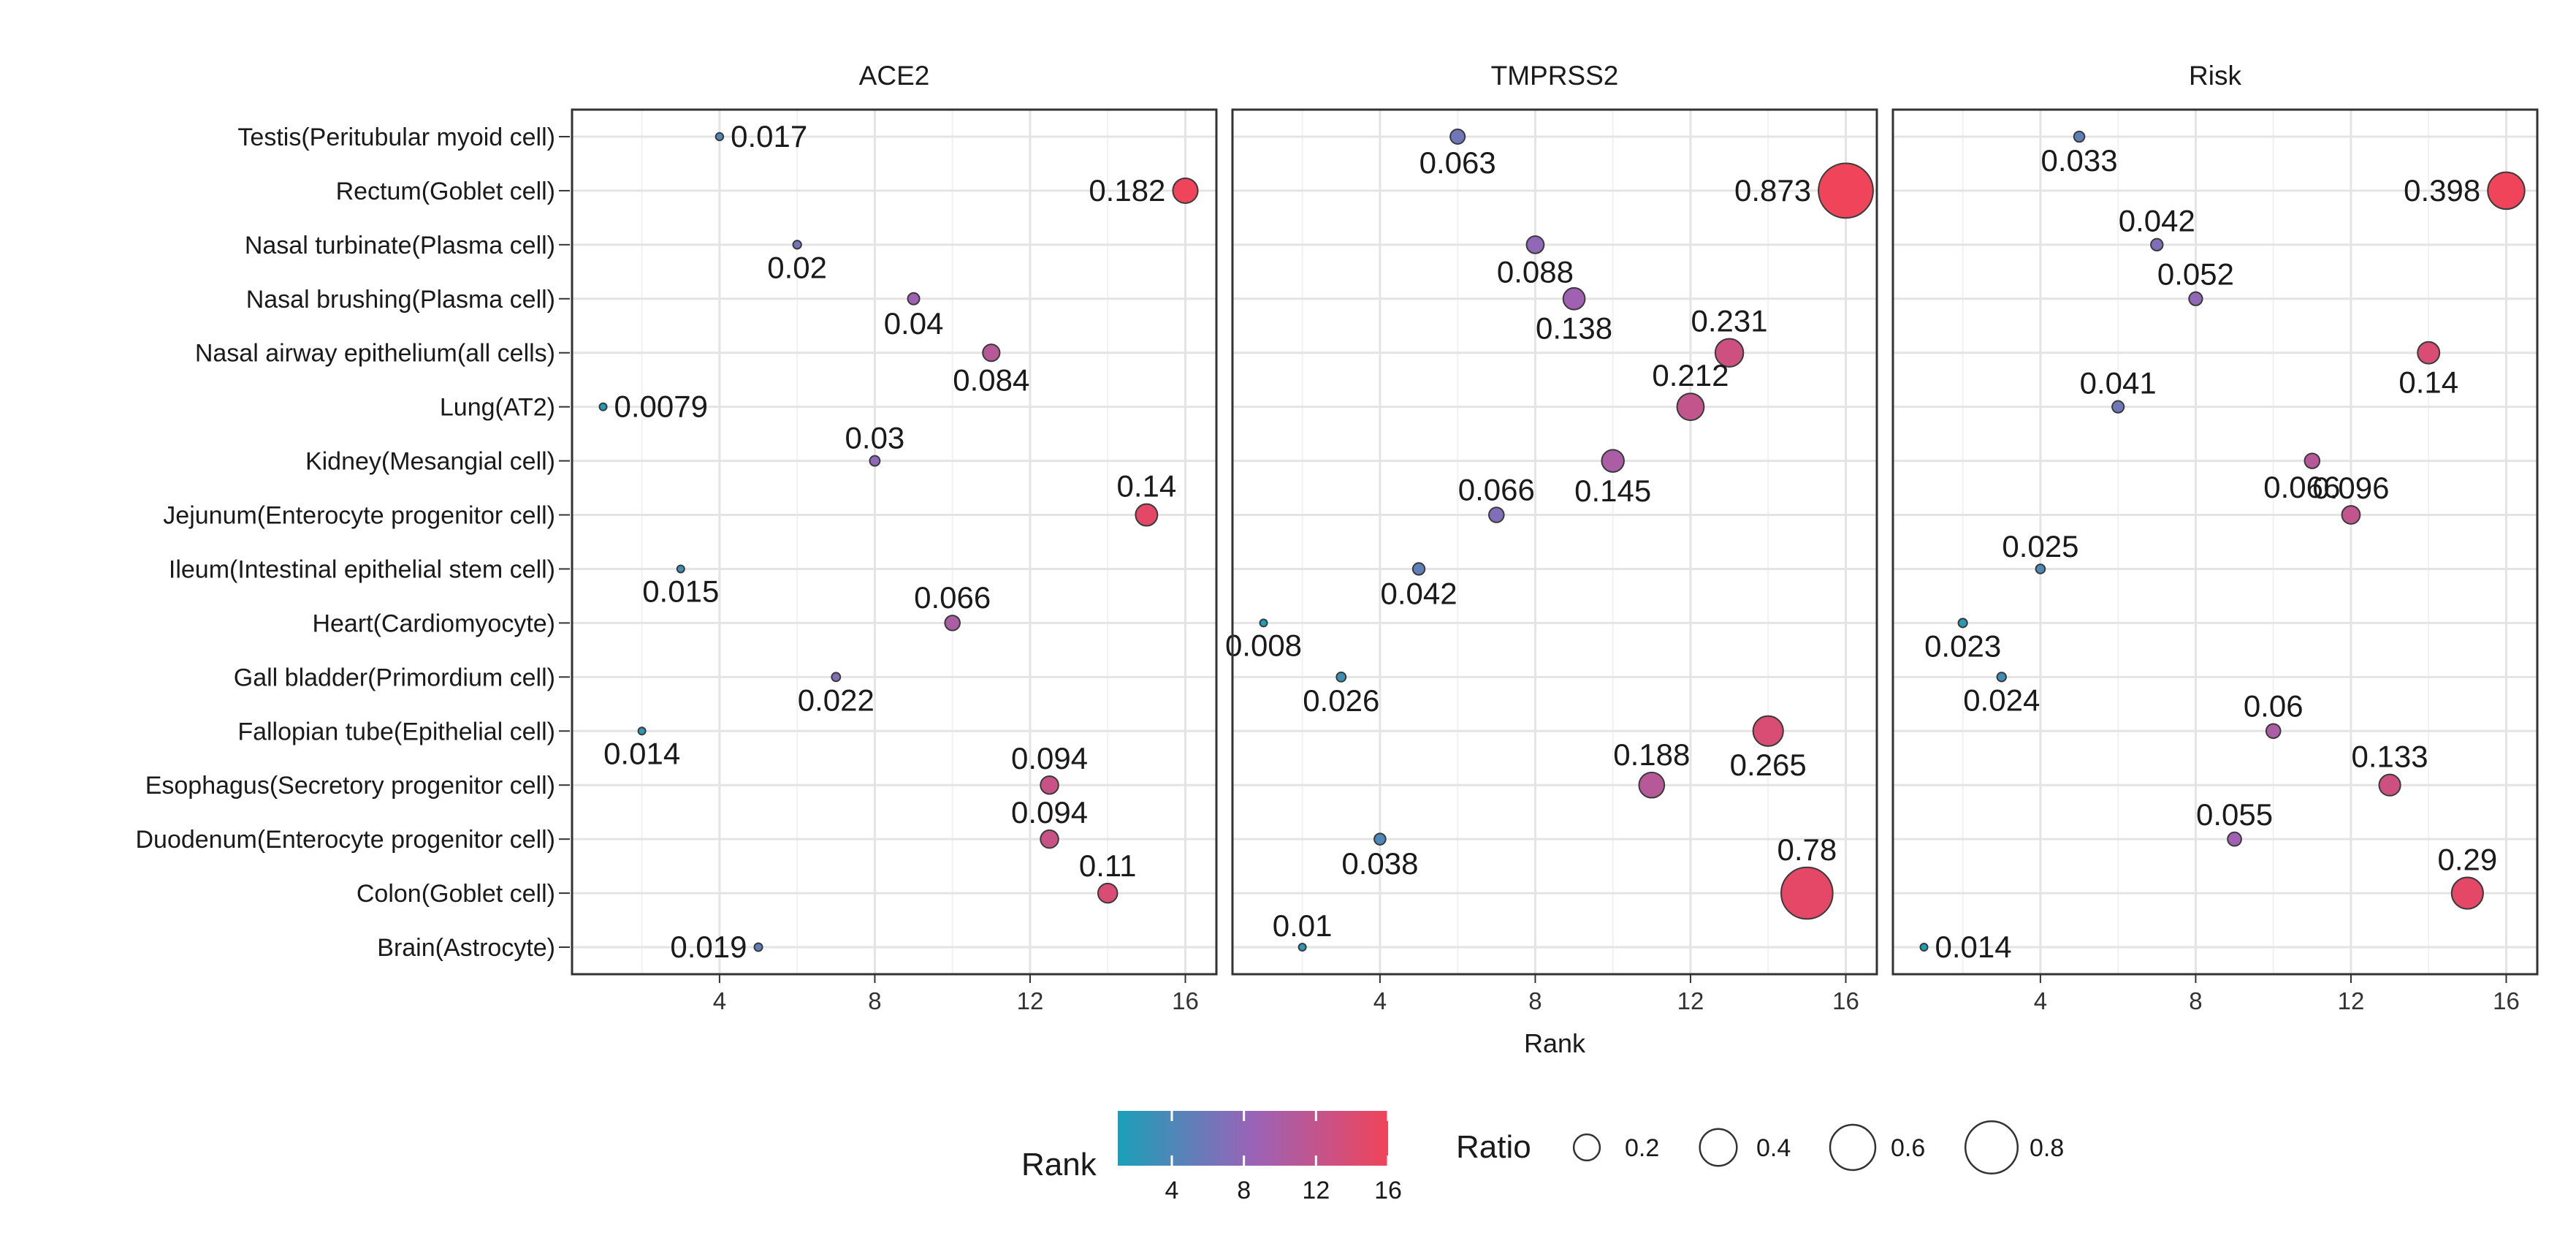 Image resolution: width=2576 pixels, height=1249 pixels. I want to click on row-label: Nasal airway epithelium(all cells), so click(375, 354).